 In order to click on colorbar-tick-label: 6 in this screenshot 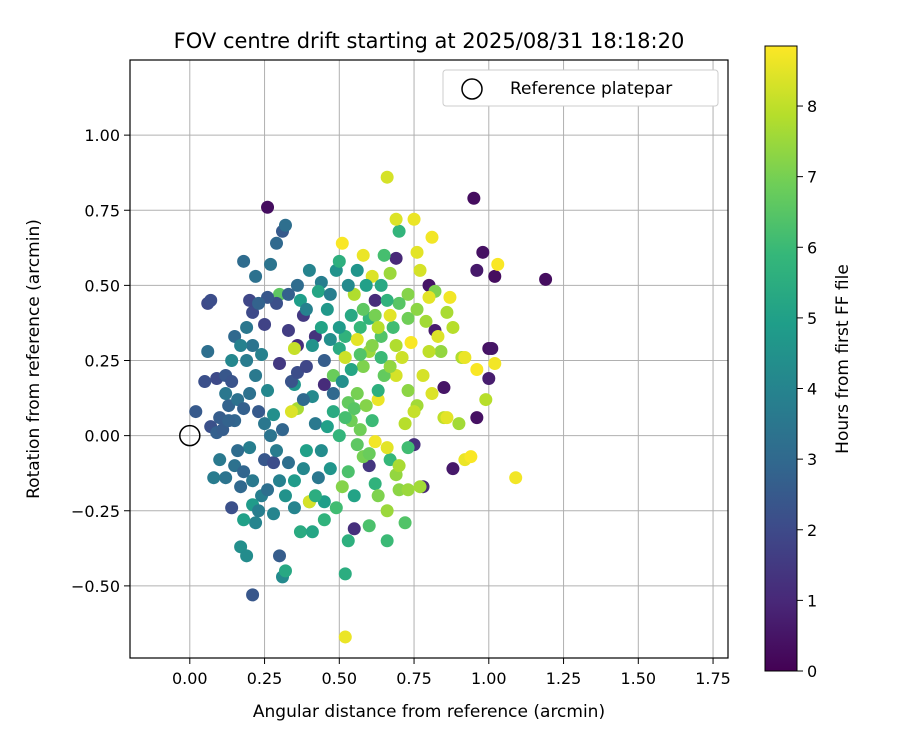, I will do `click(812, 247)`.